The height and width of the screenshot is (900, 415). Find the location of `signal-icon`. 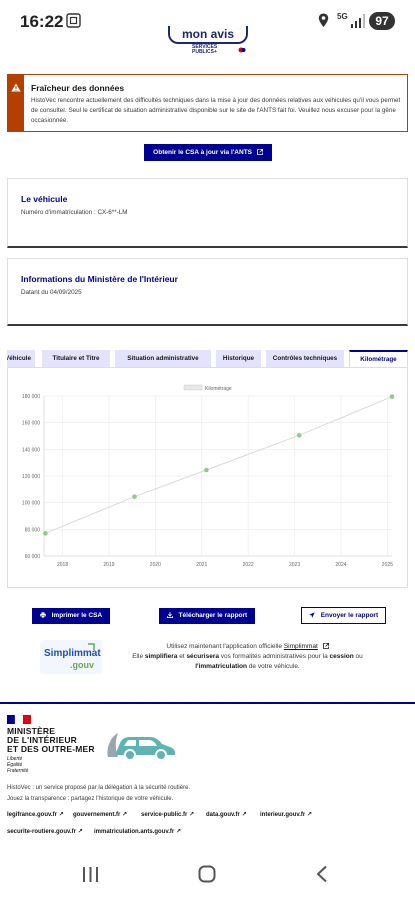

signal-icon is located at coordinates (358, 21).